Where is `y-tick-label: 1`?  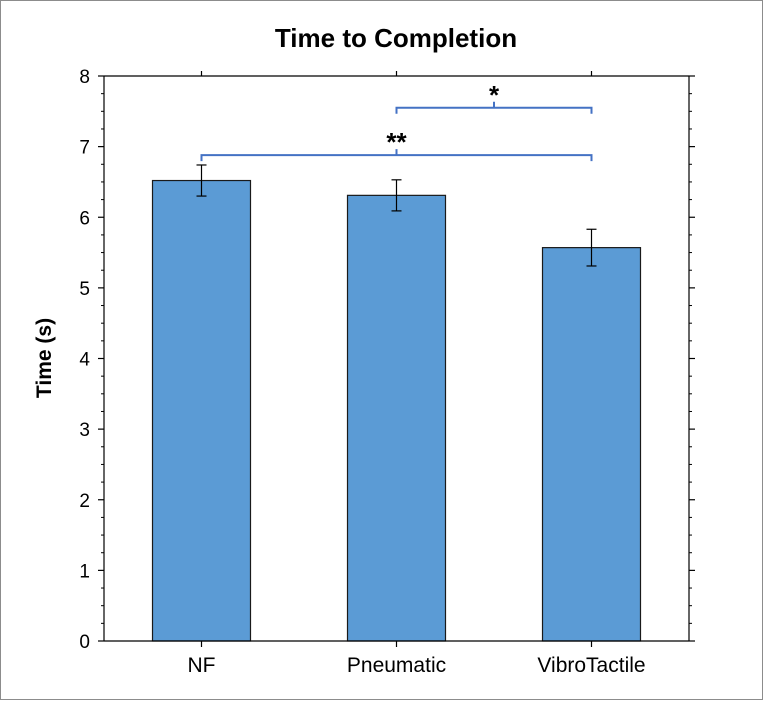
y-tick-label: 1 is located at coordinates (84, 571).